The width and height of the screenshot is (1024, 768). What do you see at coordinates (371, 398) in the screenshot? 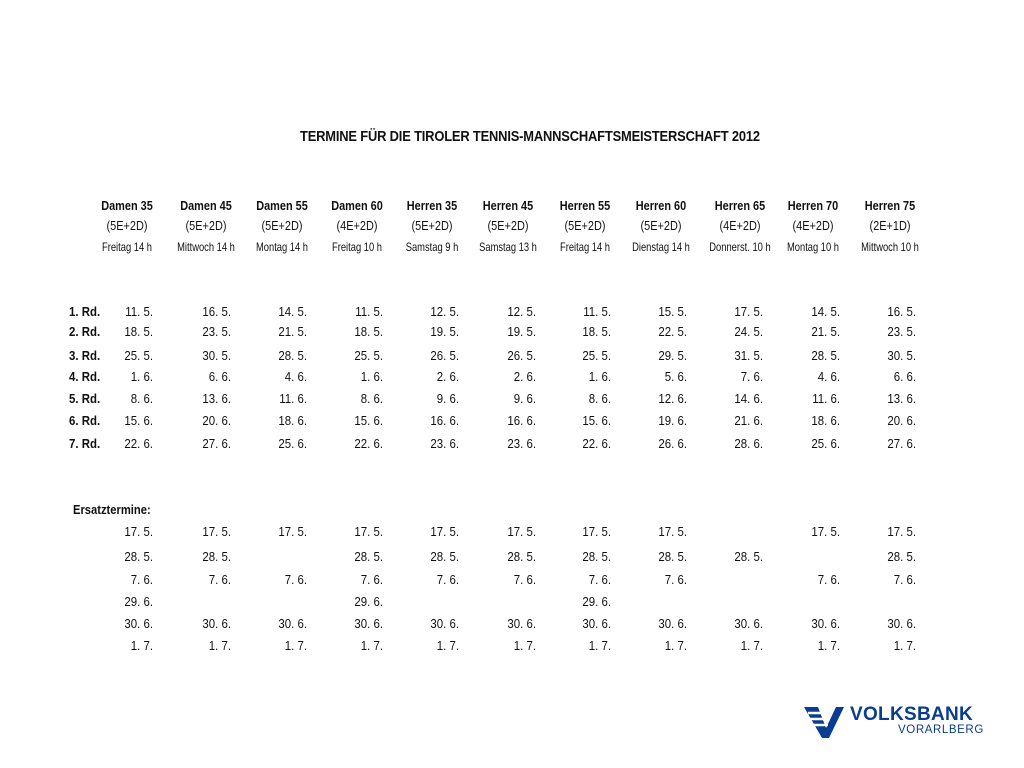
I see `table-cell: 8. 6.` at bounding box center [371, 398].